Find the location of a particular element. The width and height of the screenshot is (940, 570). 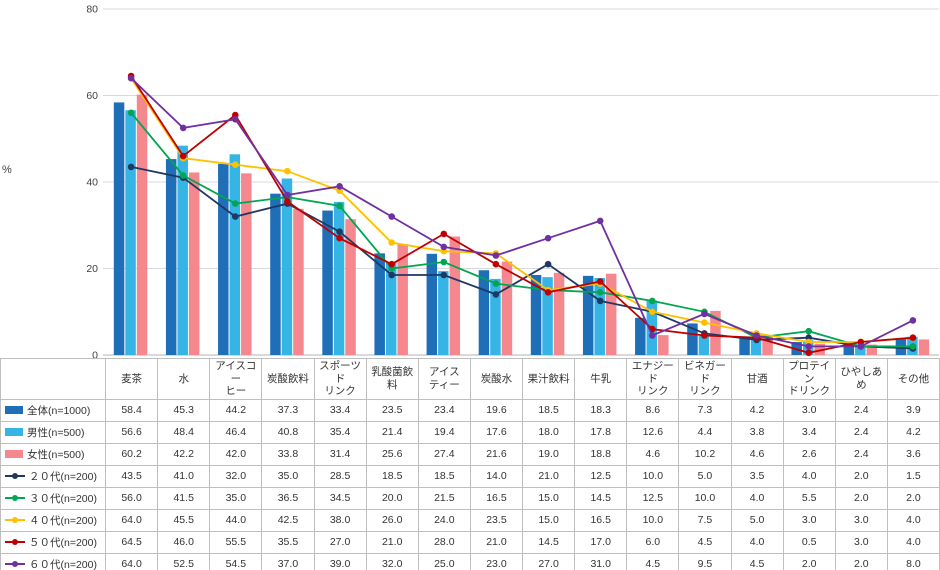

value-cell: 25.0 is located at coordinates (444, 561).